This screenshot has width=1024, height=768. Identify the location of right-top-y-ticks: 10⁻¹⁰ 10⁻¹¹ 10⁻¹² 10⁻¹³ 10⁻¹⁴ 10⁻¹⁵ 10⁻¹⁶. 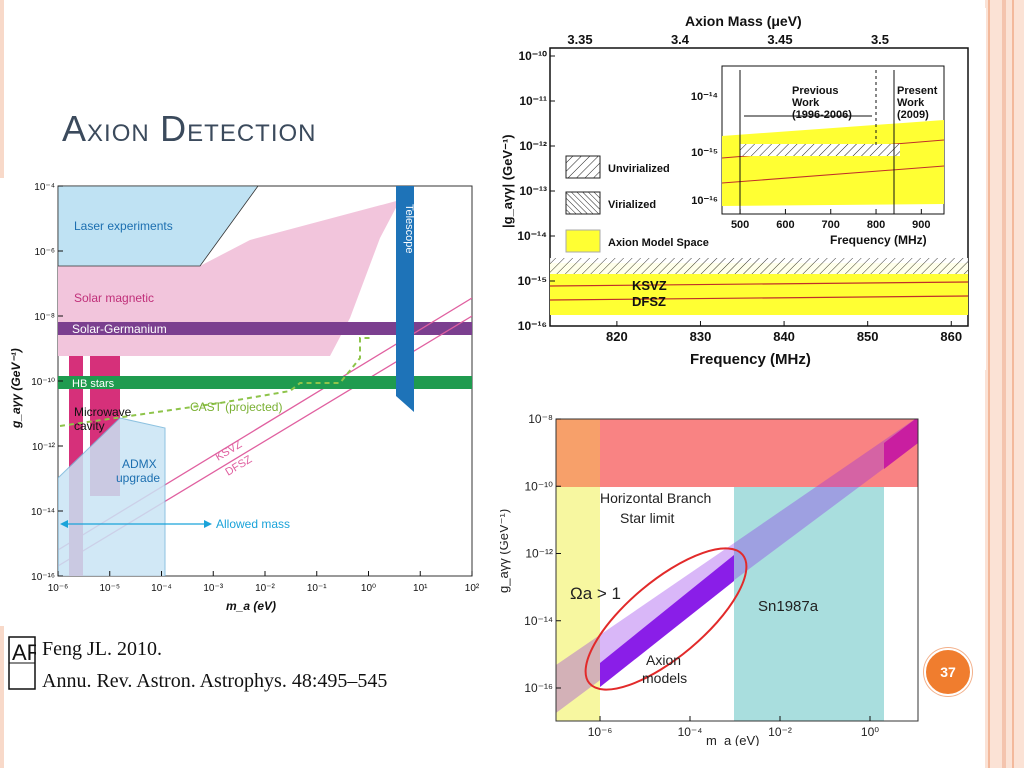
(536, 191).